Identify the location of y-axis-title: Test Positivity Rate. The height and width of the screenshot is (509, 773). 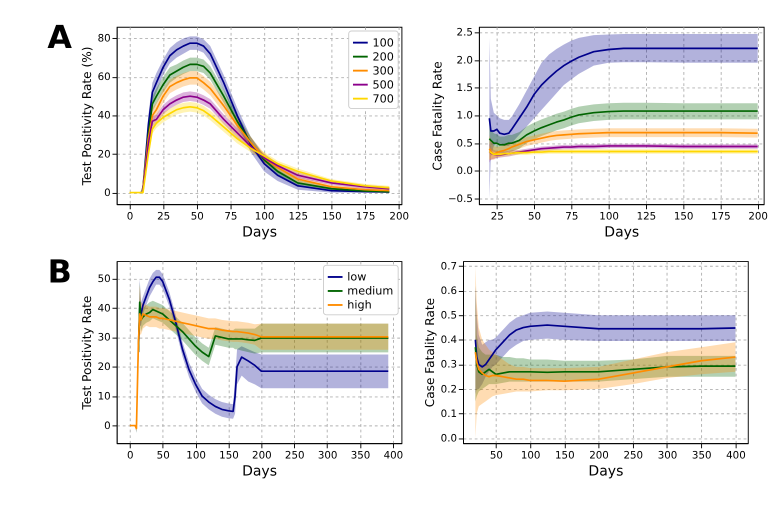
(87, 353).